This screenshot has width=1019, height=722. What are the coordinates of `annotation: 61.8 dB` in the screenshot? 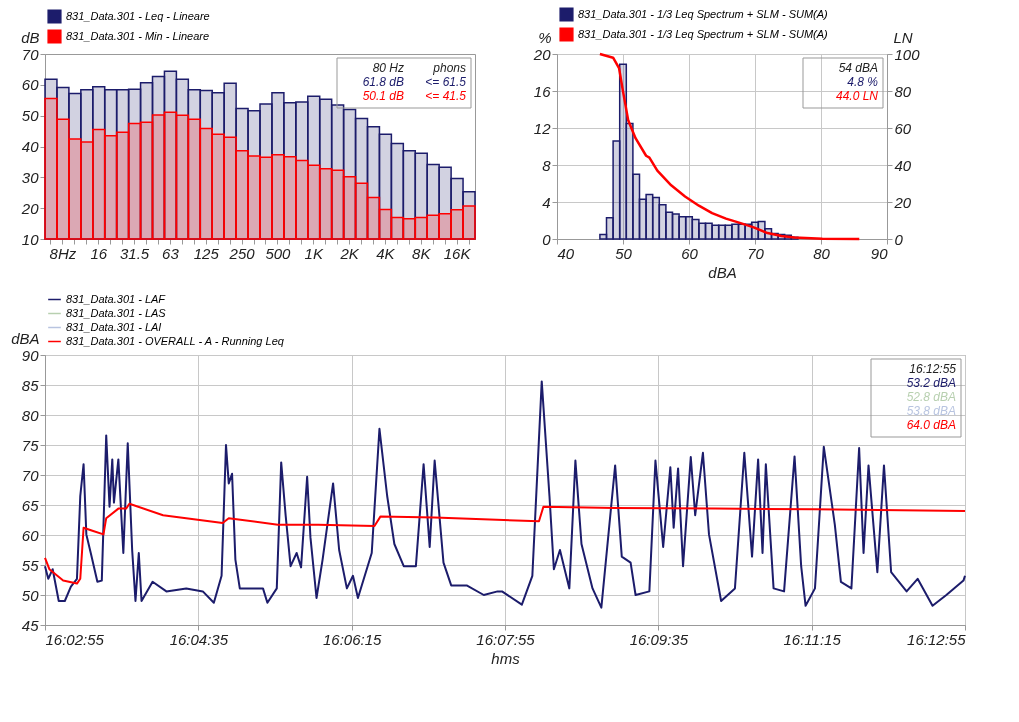 It's located at (383, 82).